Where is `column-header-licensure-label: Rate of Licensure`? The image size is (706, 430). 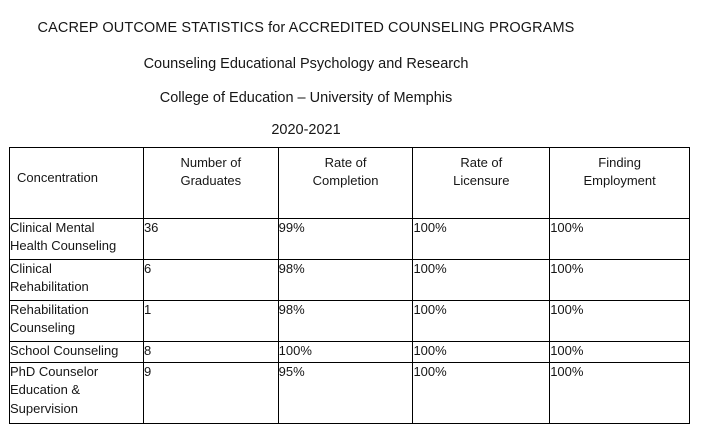 column-header-licensure-label: Rate of Licensure is located at coordinates (481, 172).